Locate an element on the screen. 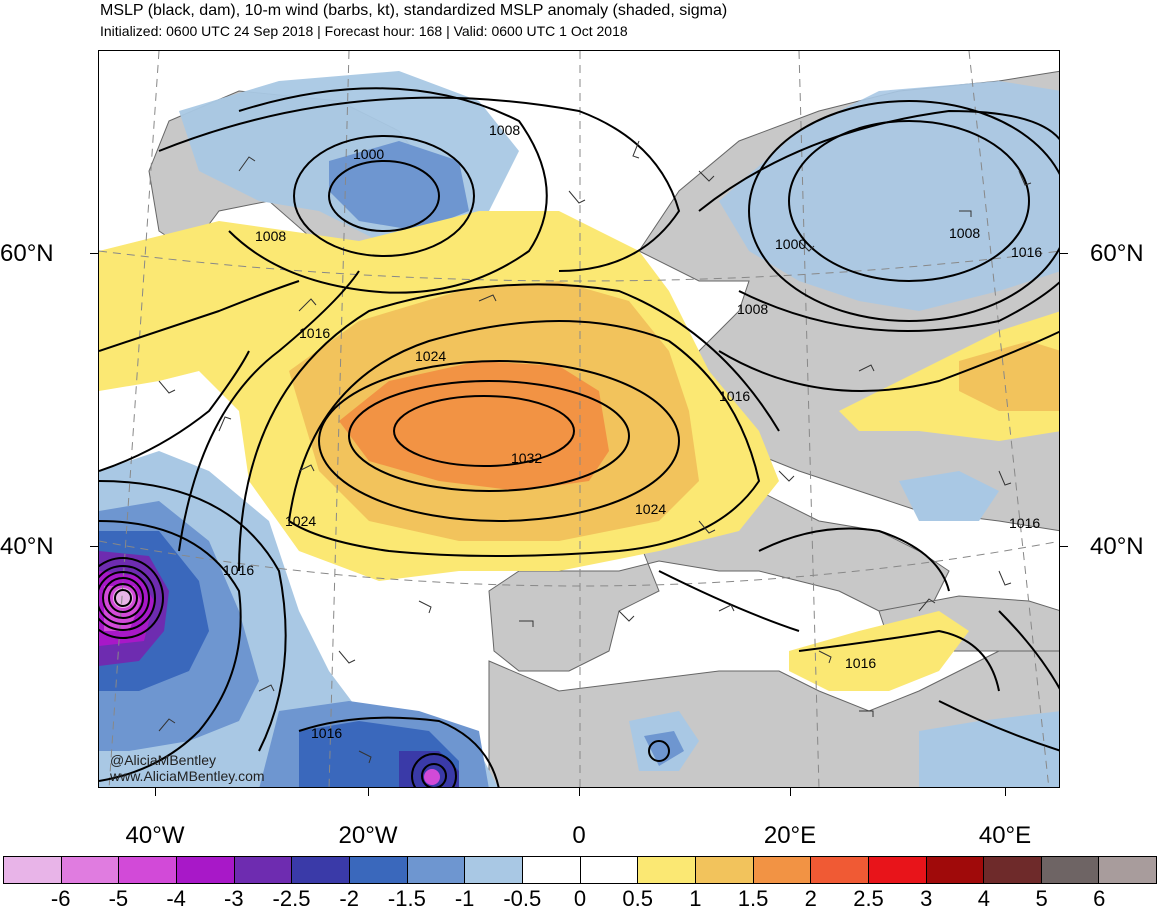  colorbar-label: 0 is located at coordinates (580, 898).